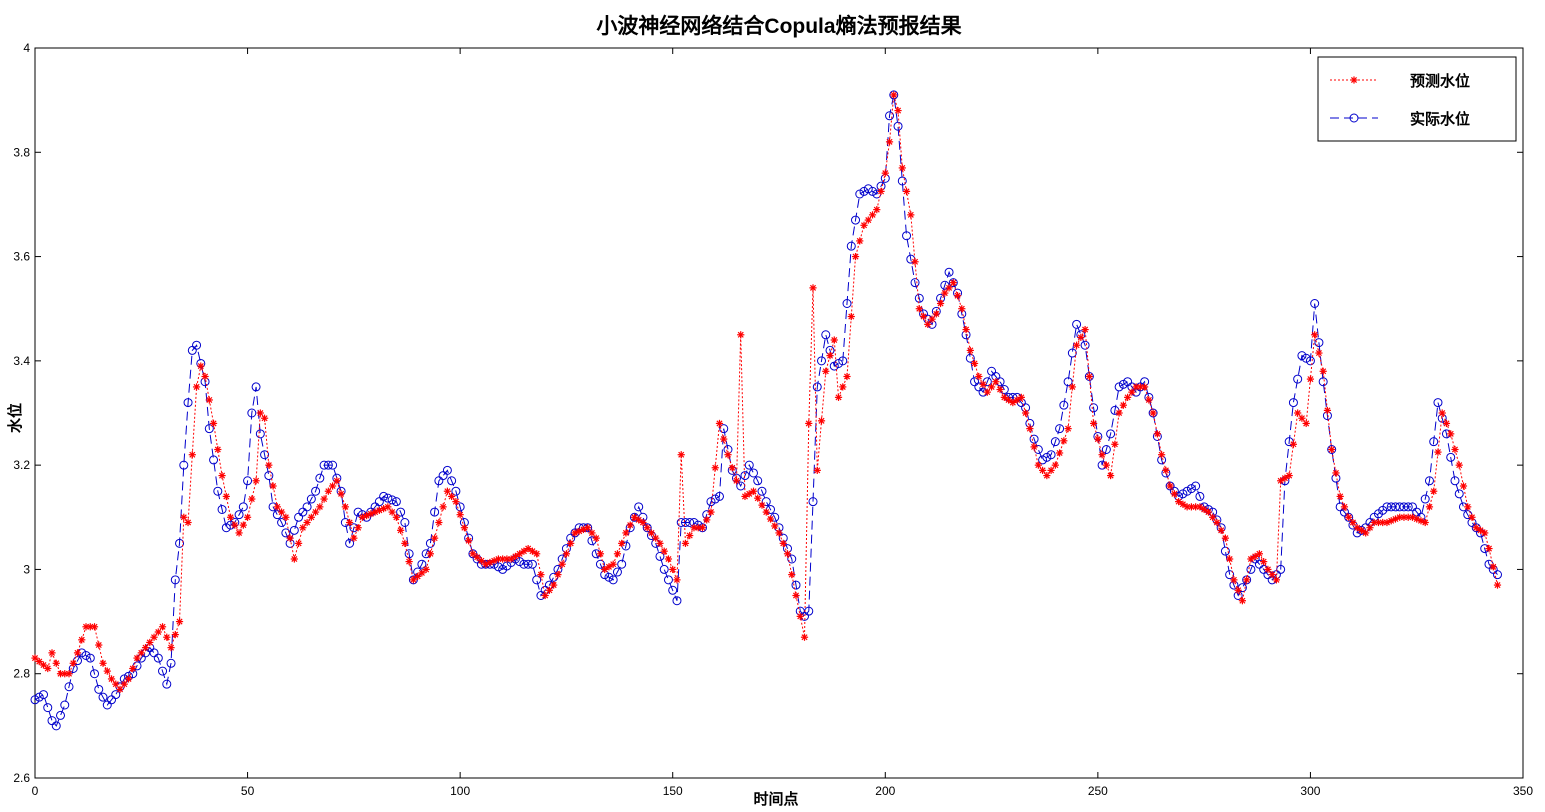  What do you see at coordinates (21, 674) in the screenshot?
I see `y-tick-label: 2.8` at bounding box center [21, 674].